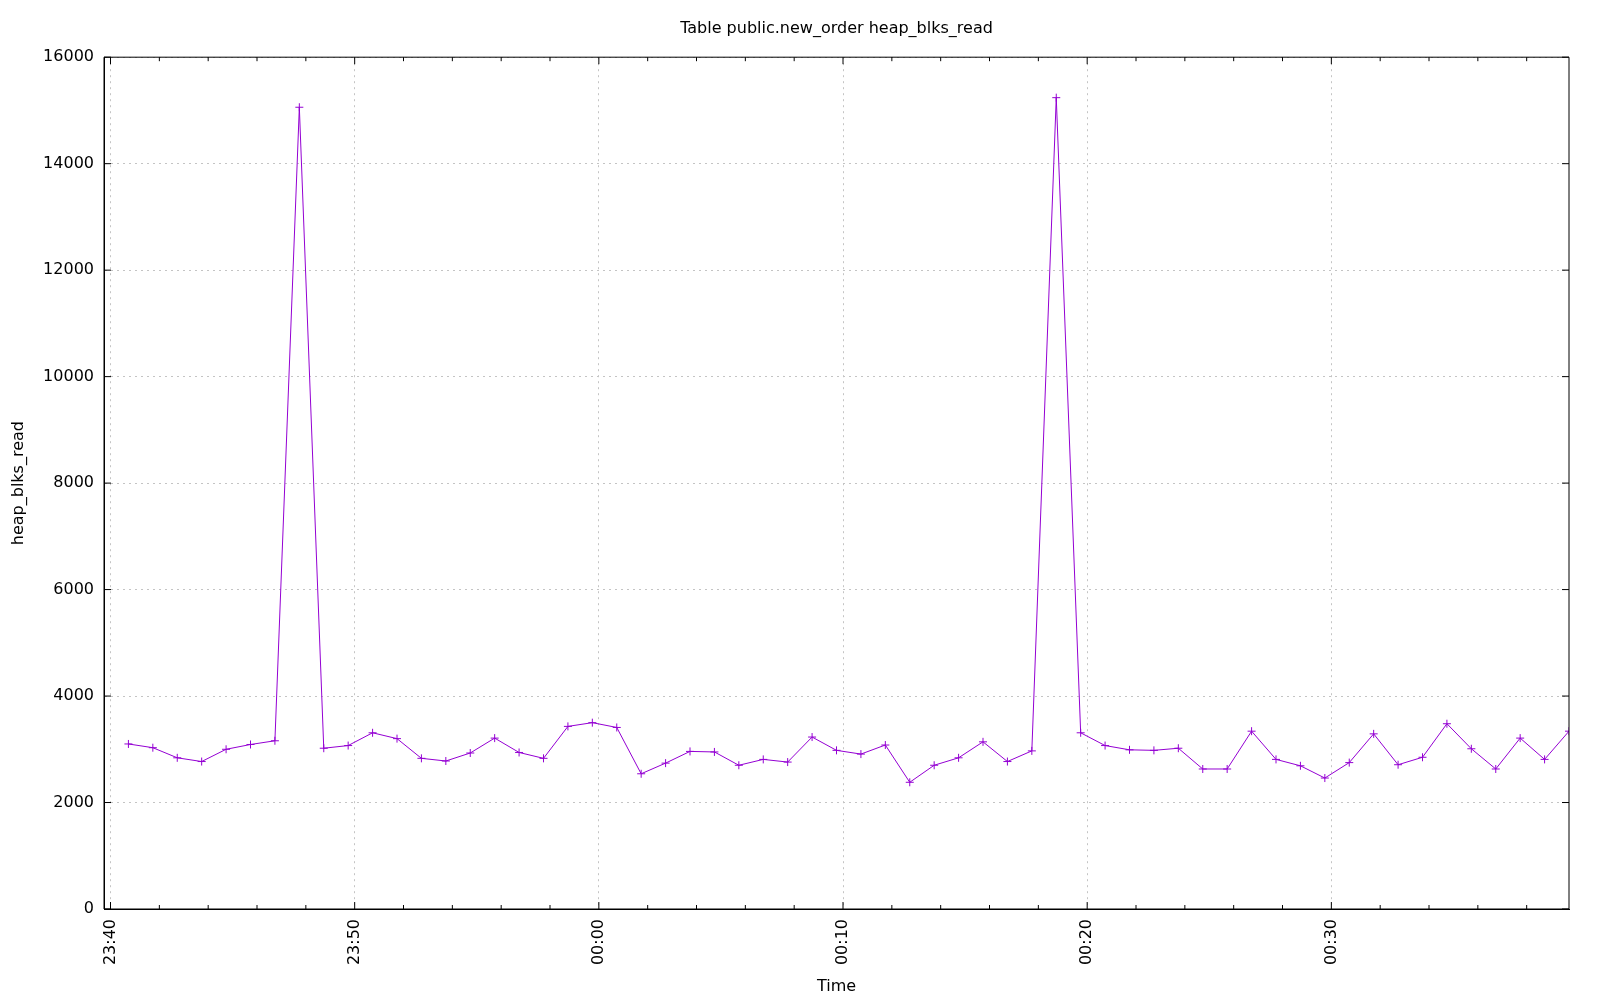 The height and width of the screenshot is (1000, 1600). I want to click on x-tick-label: 00:10, so click(842, 942).